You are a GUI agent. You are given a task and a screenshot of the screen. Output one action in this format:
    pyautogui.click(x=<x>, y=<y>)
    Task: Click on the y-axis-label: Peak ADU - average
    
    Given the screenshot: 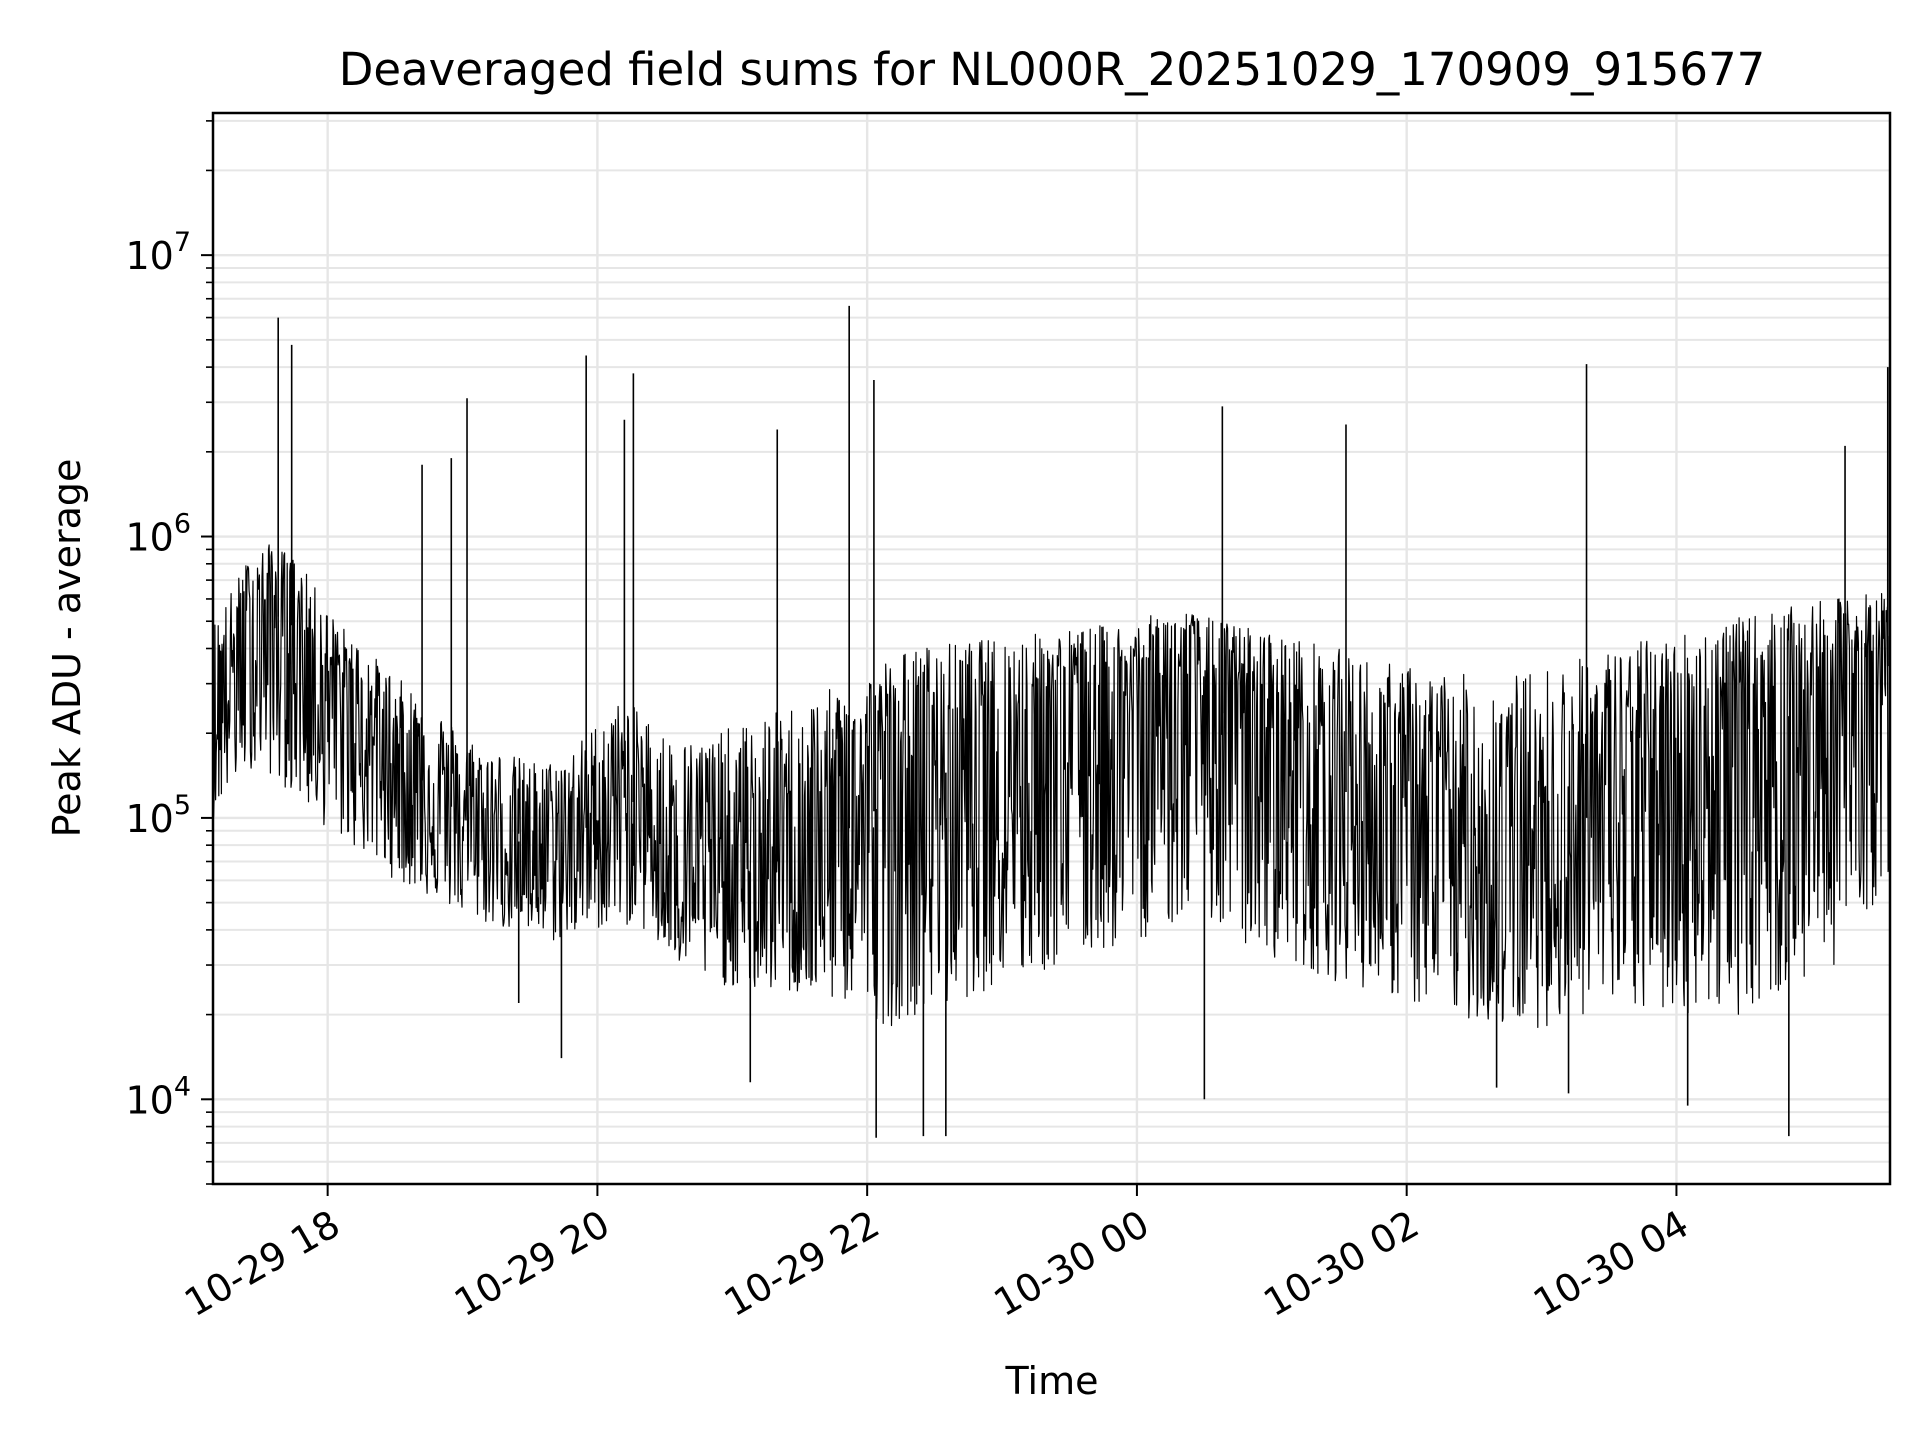 What is the action you would take?
    pyautogui.click(x=67, y=648)
    